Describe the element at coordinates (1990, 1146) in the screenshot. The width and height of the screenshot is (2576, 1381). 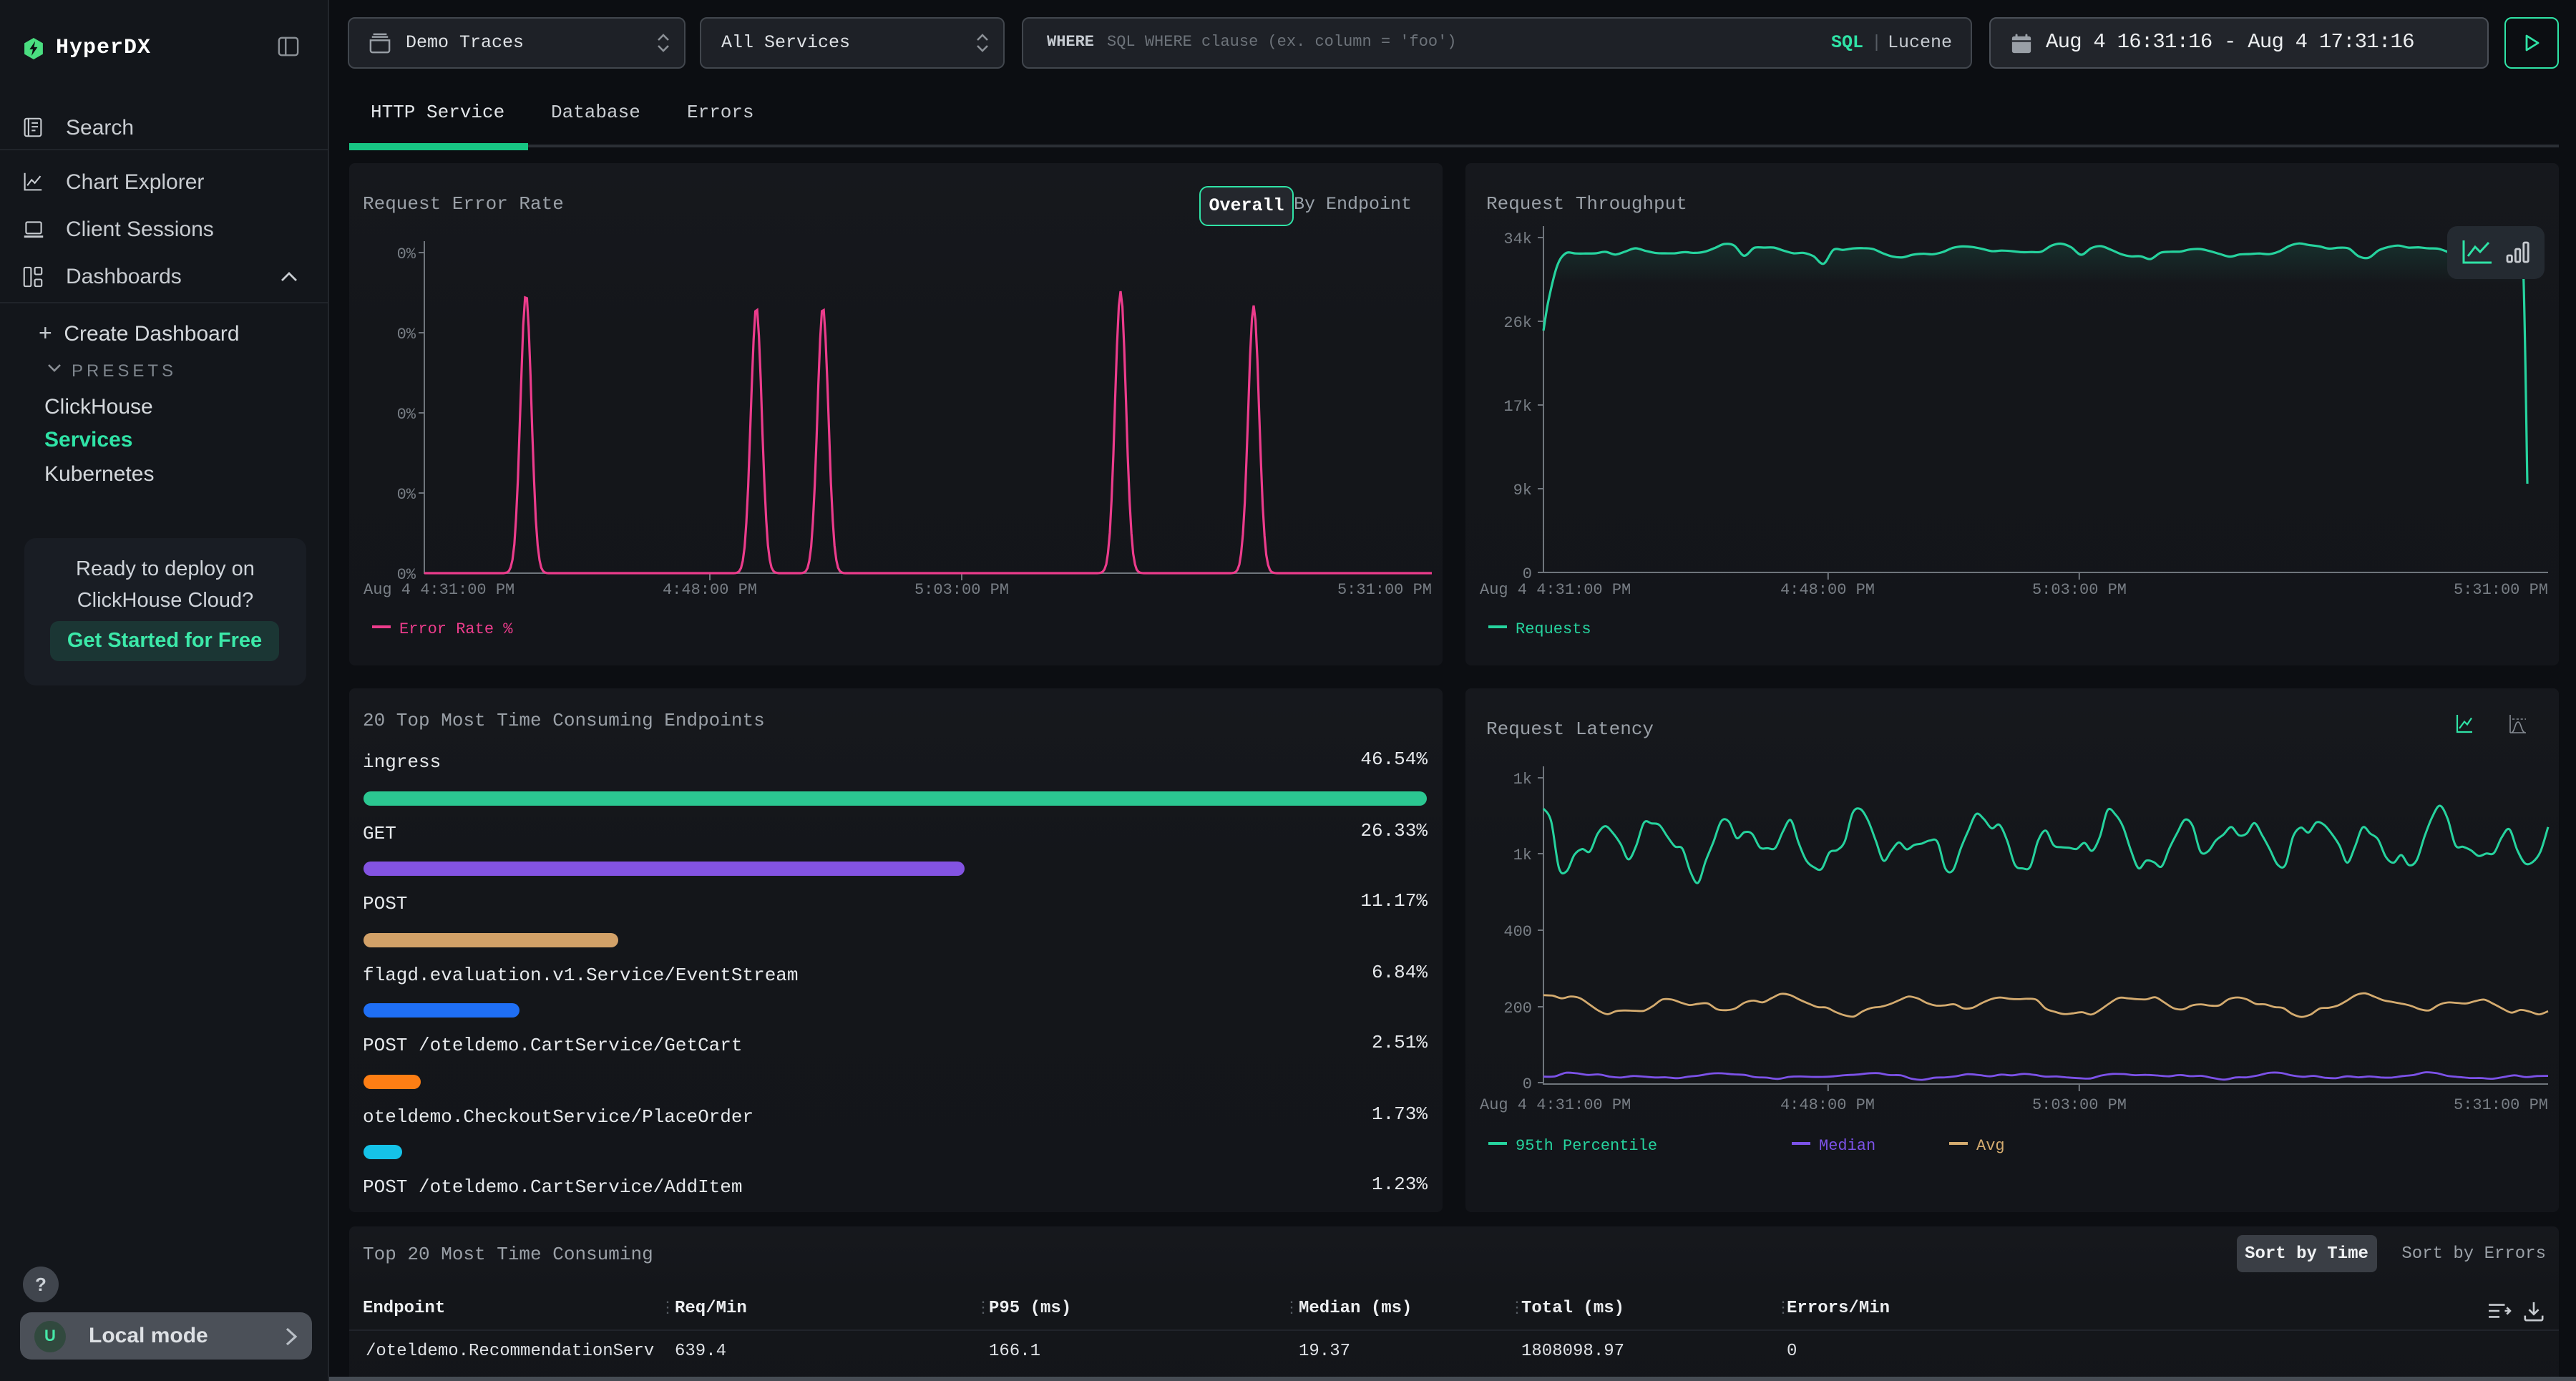
I see `svg-text: Avg` at that location.